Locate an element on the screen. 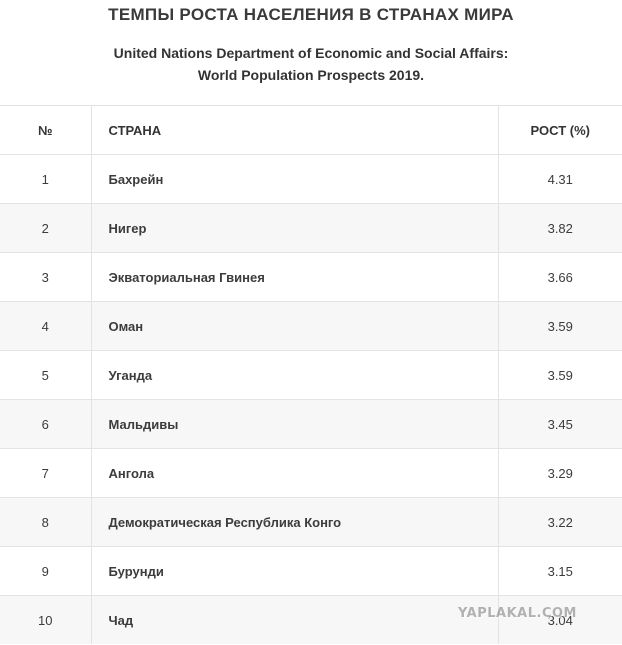  table-row: 8 Демократическая Республика Конго 3.22 is located at coordinates (311, 522).